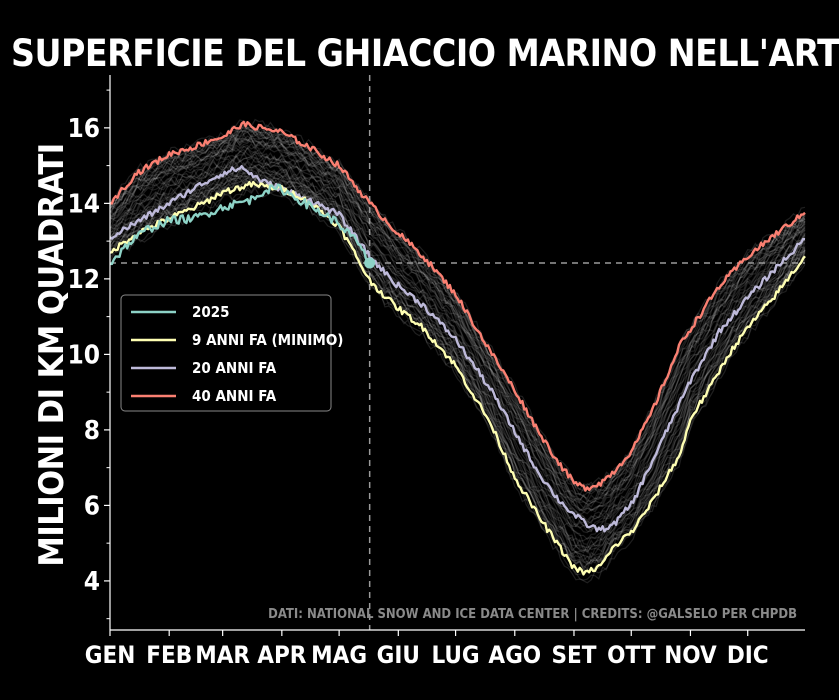  I want to click on x-tick-label: OTT, so click(631, 655).